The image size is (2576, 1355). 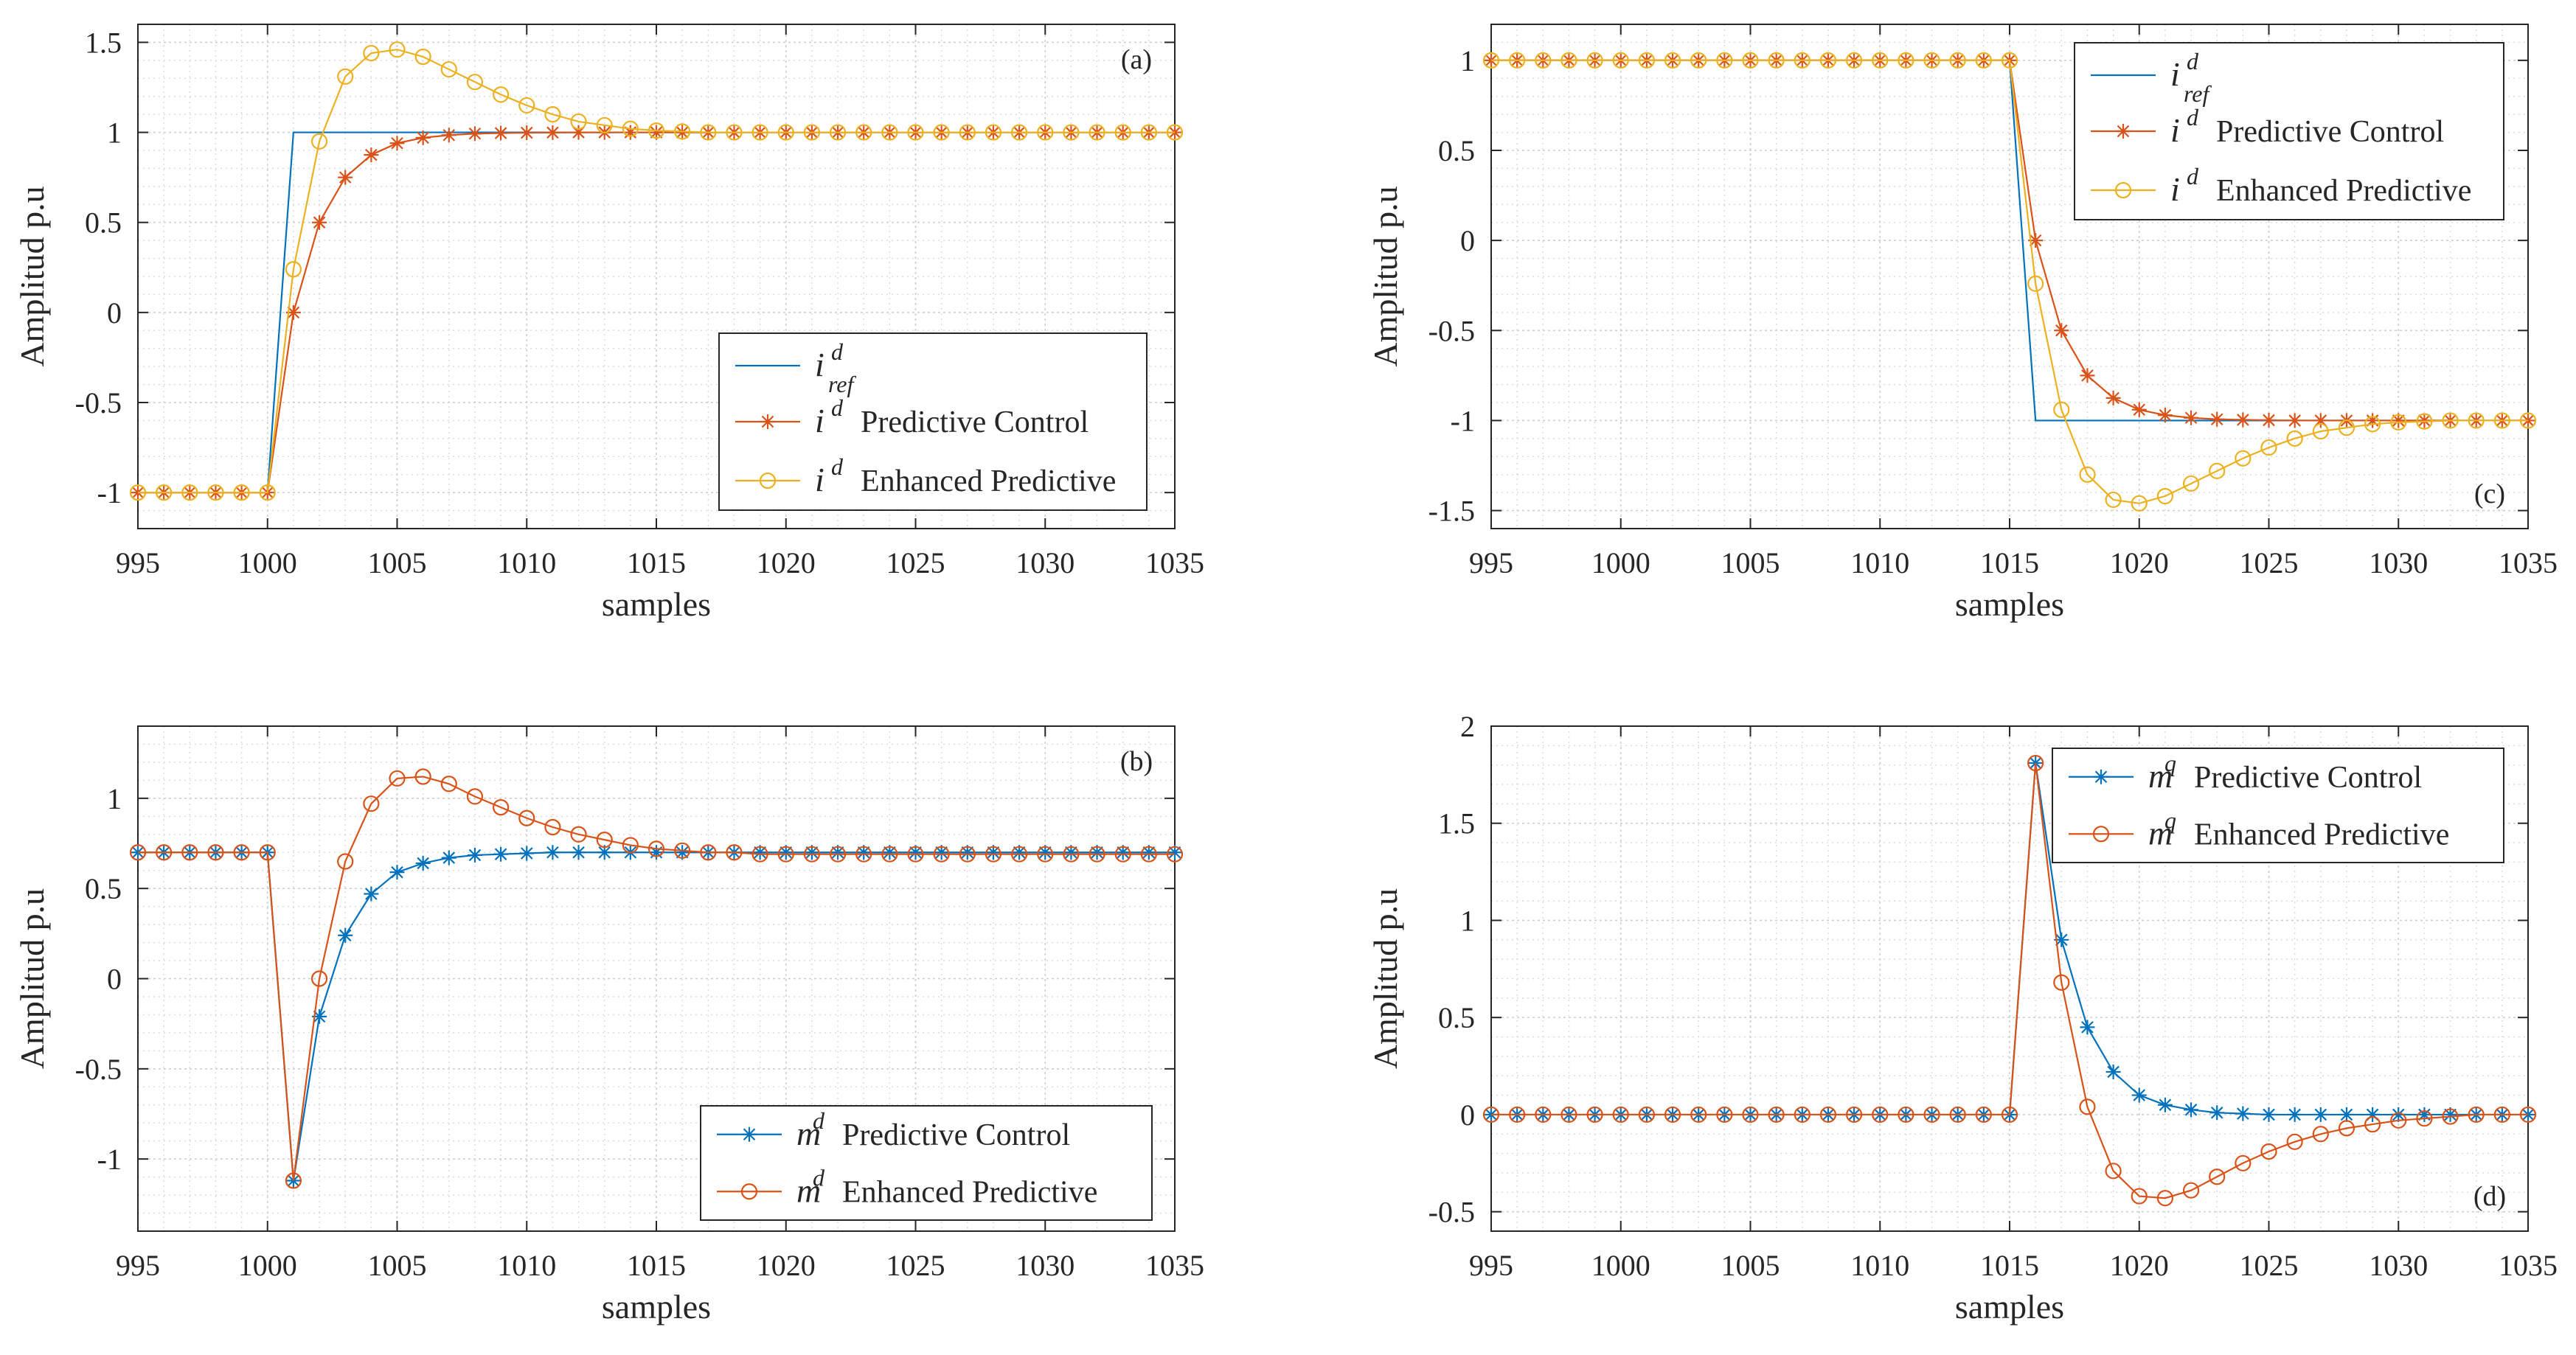 I want to click on y-tick-label: 0.5, so click(x=103, y=223).